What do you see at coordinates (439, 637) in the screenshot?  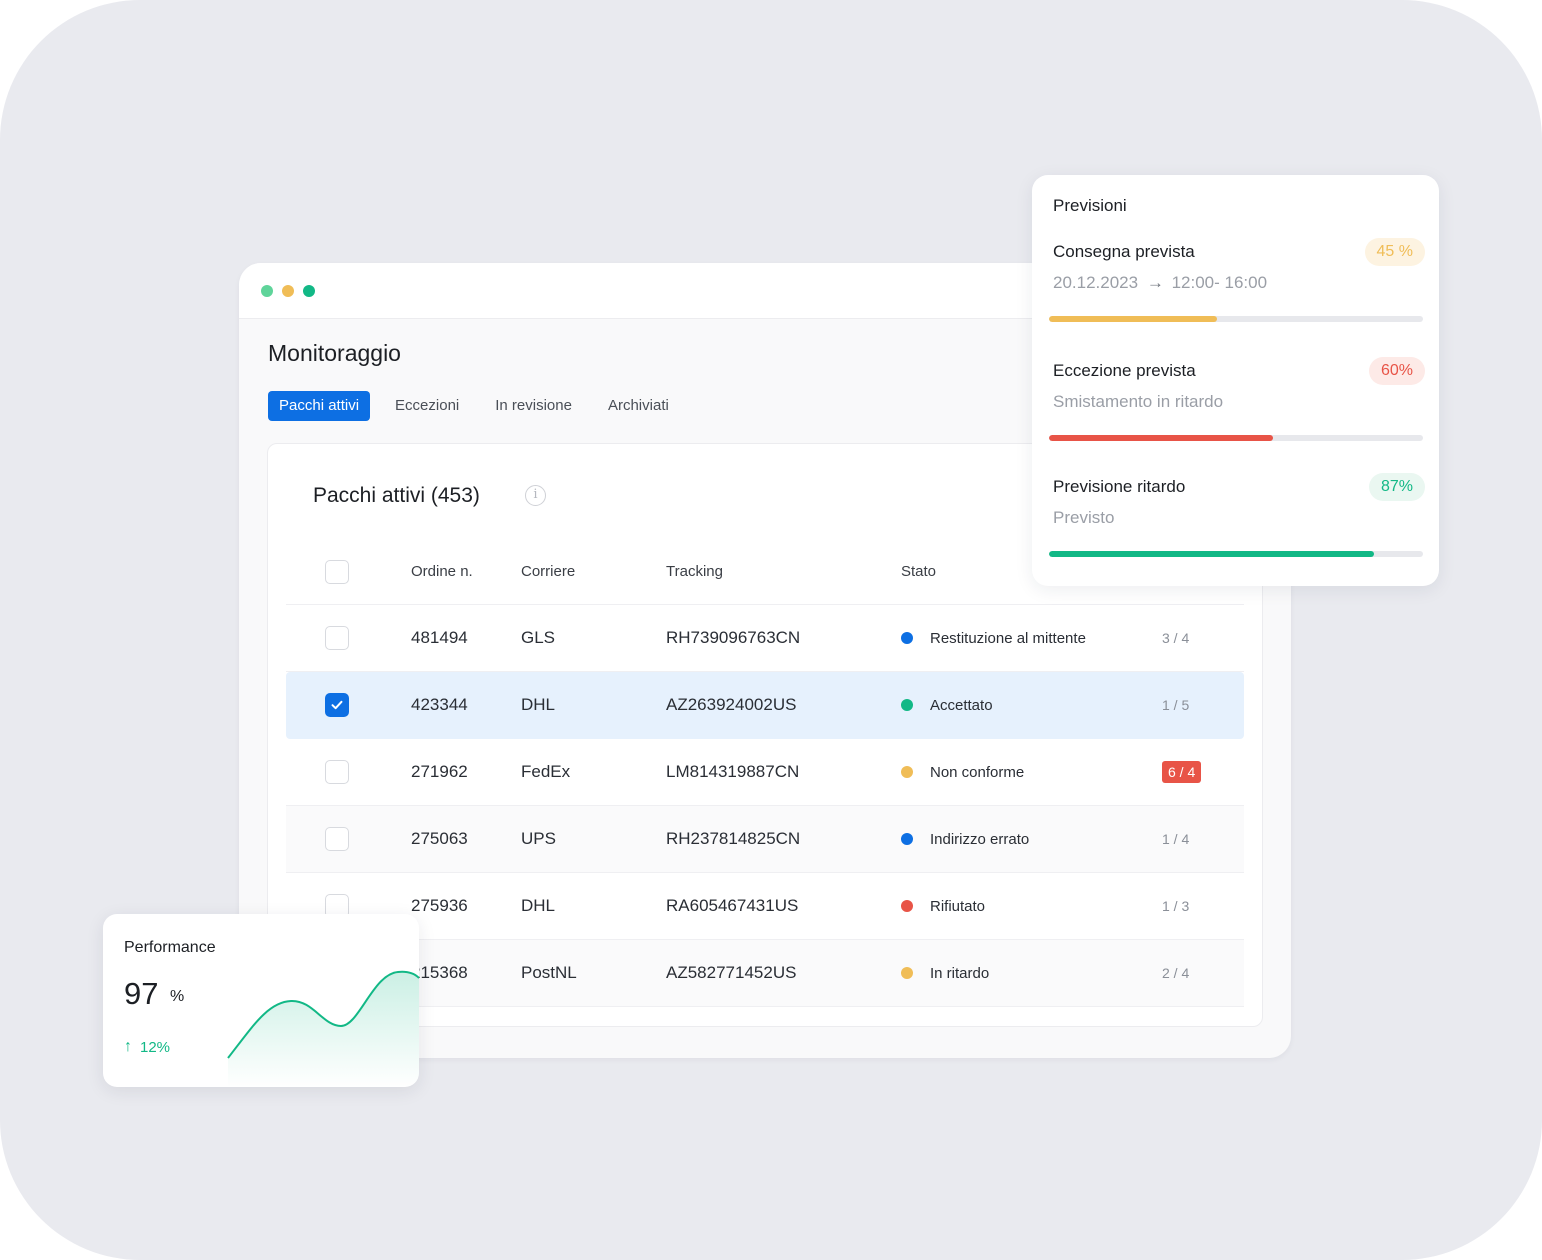 I see `order-number: 481494` at bounding box center [439, 637].